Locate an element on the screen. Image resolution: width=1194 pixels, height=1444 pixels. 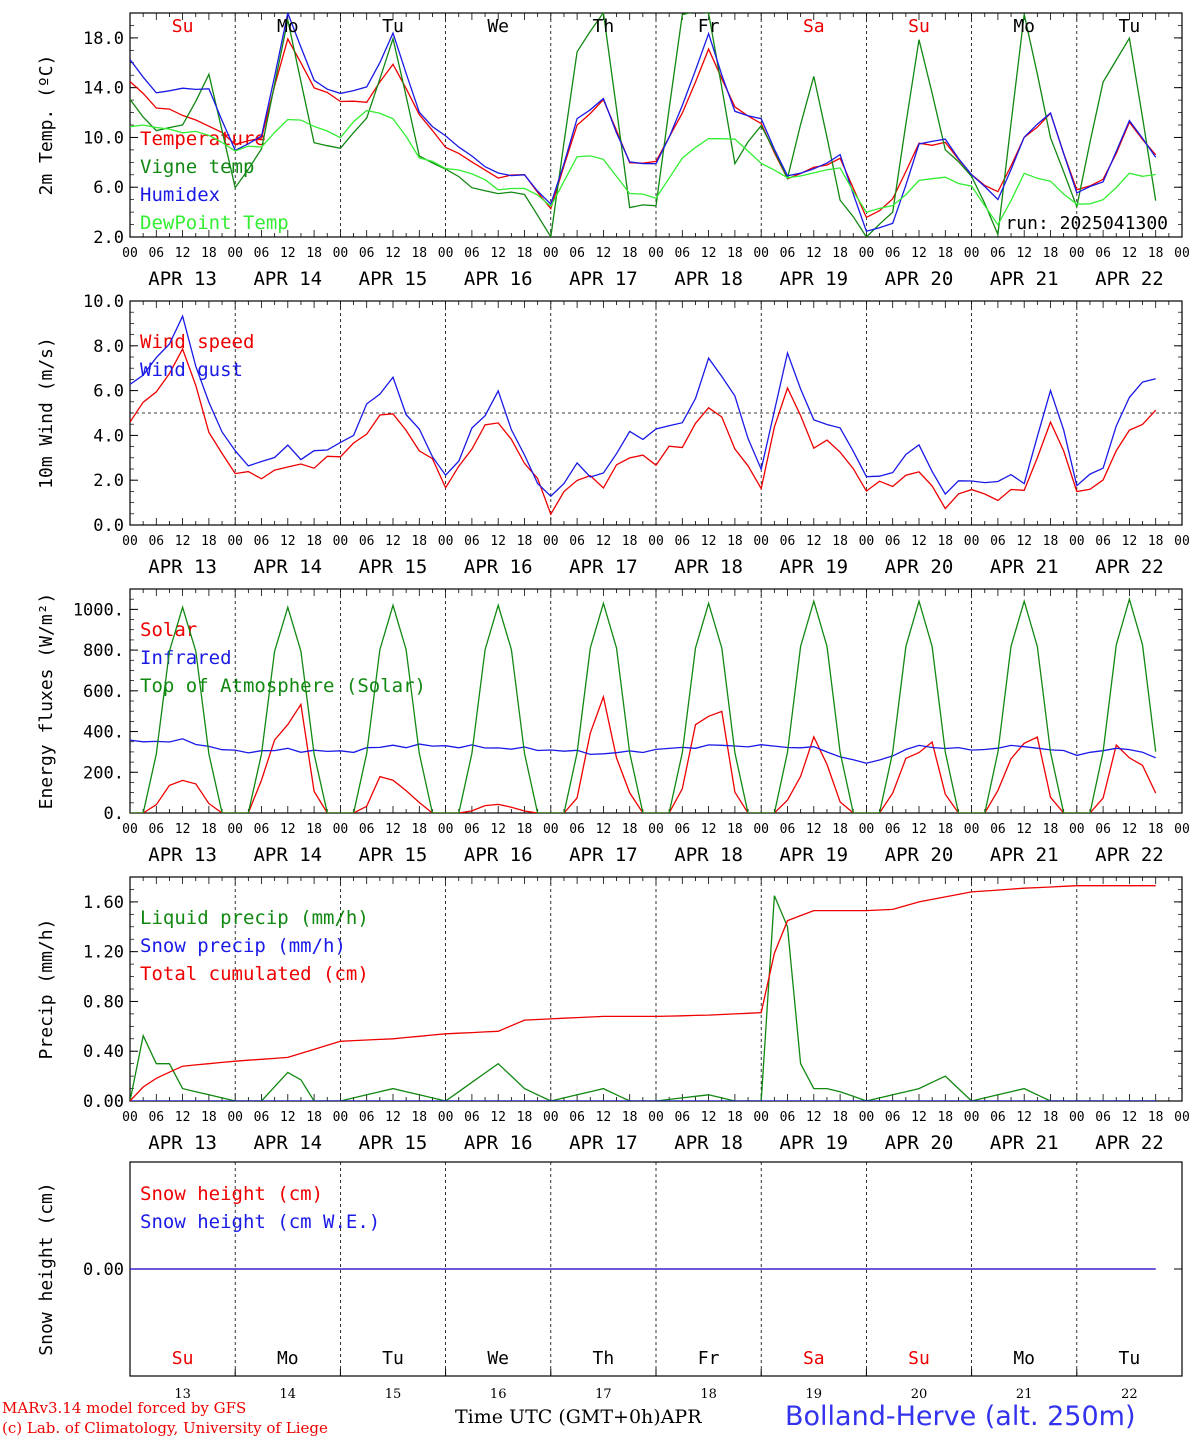
legend-entry: Total cumulated (cm) is located at coordinates (254, 974).